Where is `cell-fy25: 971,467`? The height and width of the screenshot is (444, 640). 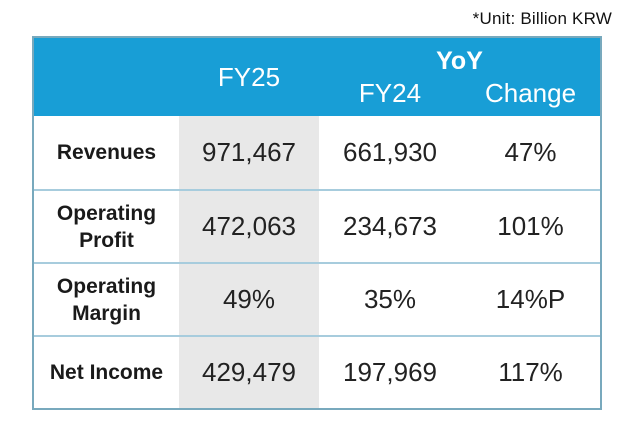
cell-fy25: 971,467 is located at coordinates (249, 152).